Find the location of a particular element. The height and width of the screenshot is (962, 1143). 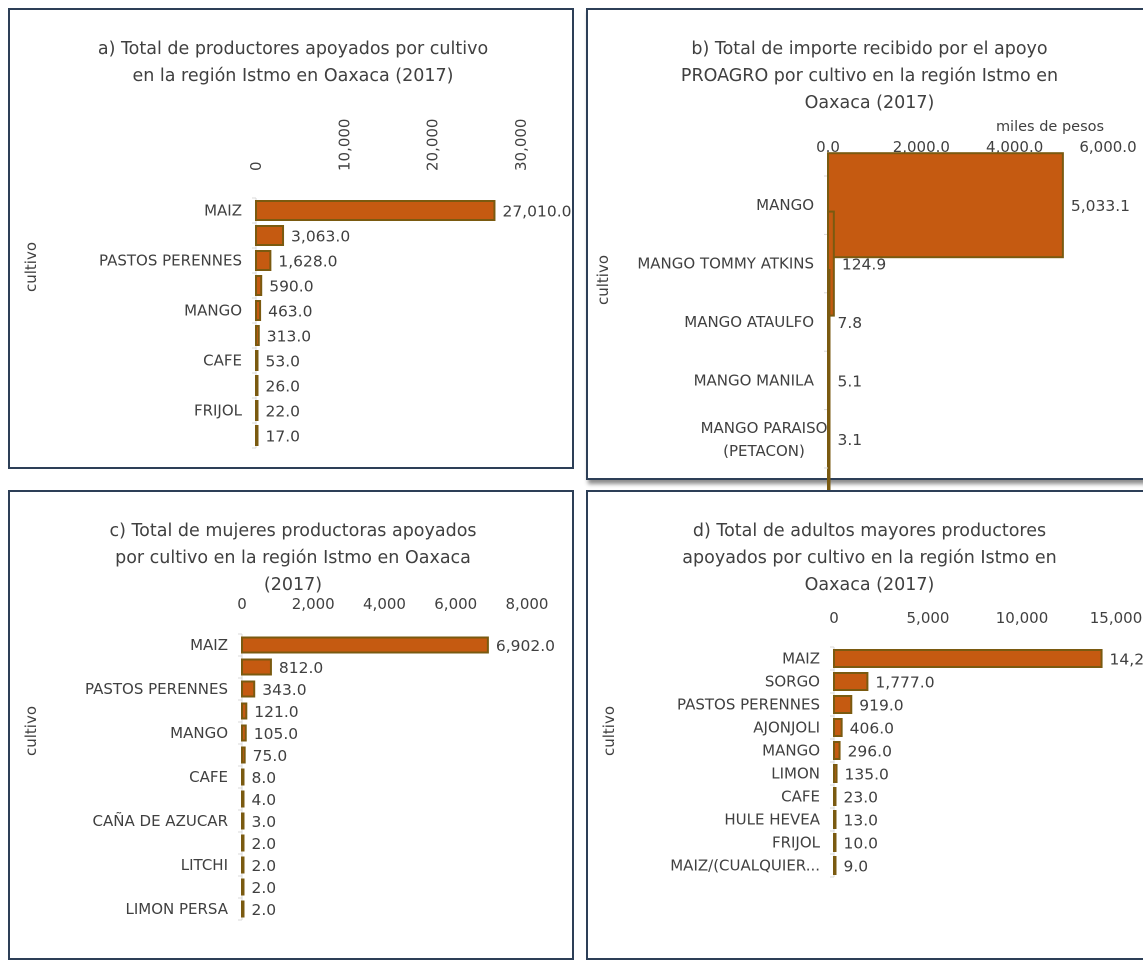

x-tick-label: 4,000 is located at coordinates (384, 604).